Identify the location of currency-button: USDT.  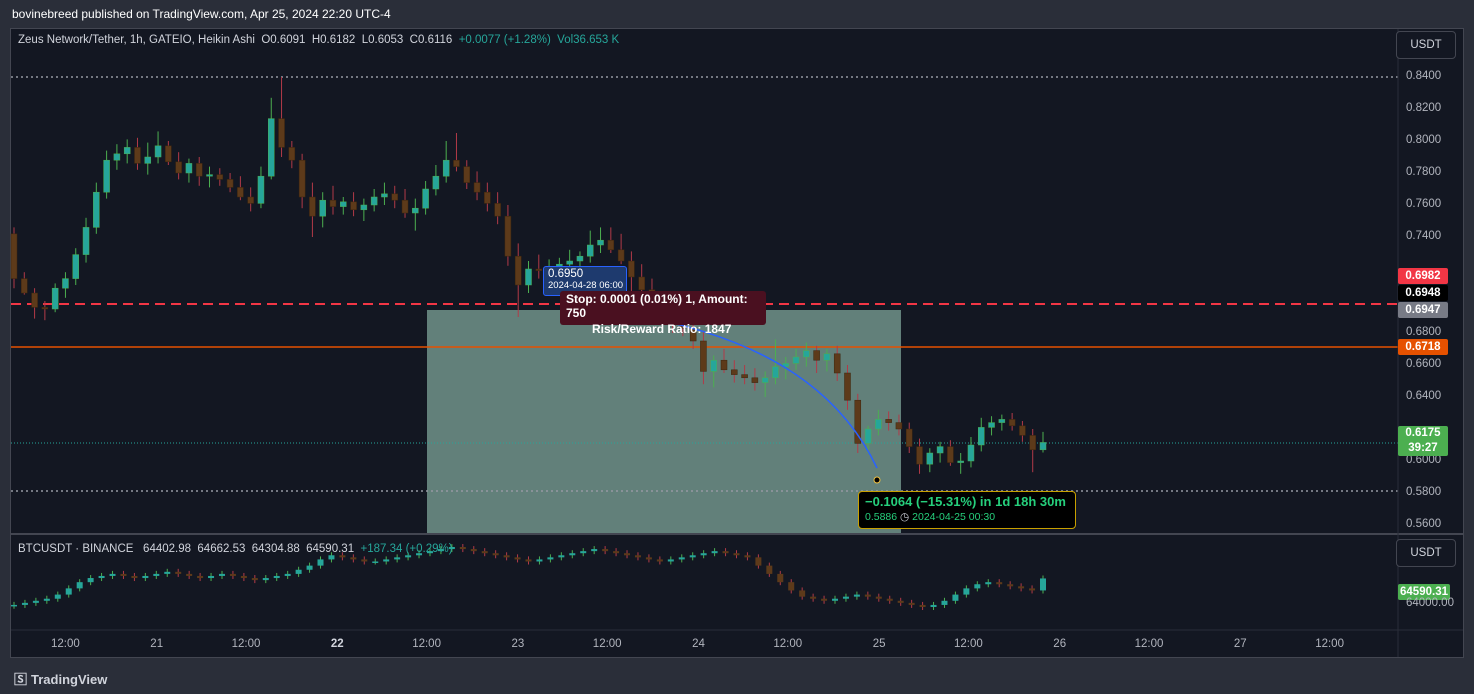
(1426, 45).